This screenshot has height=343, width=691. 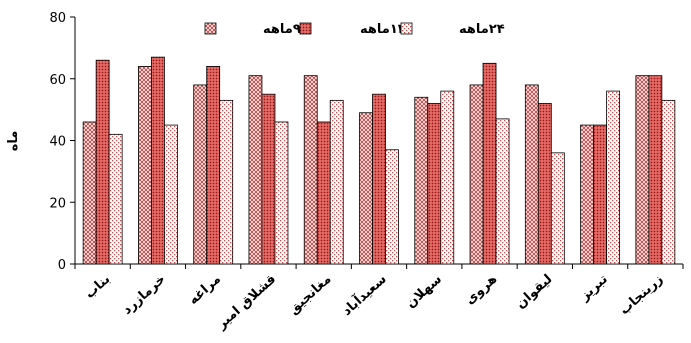 What do you see at coordinates (424, 291) in the screenshot?
I see `x-category-label: سهلان` at bounding box center [424, 291].